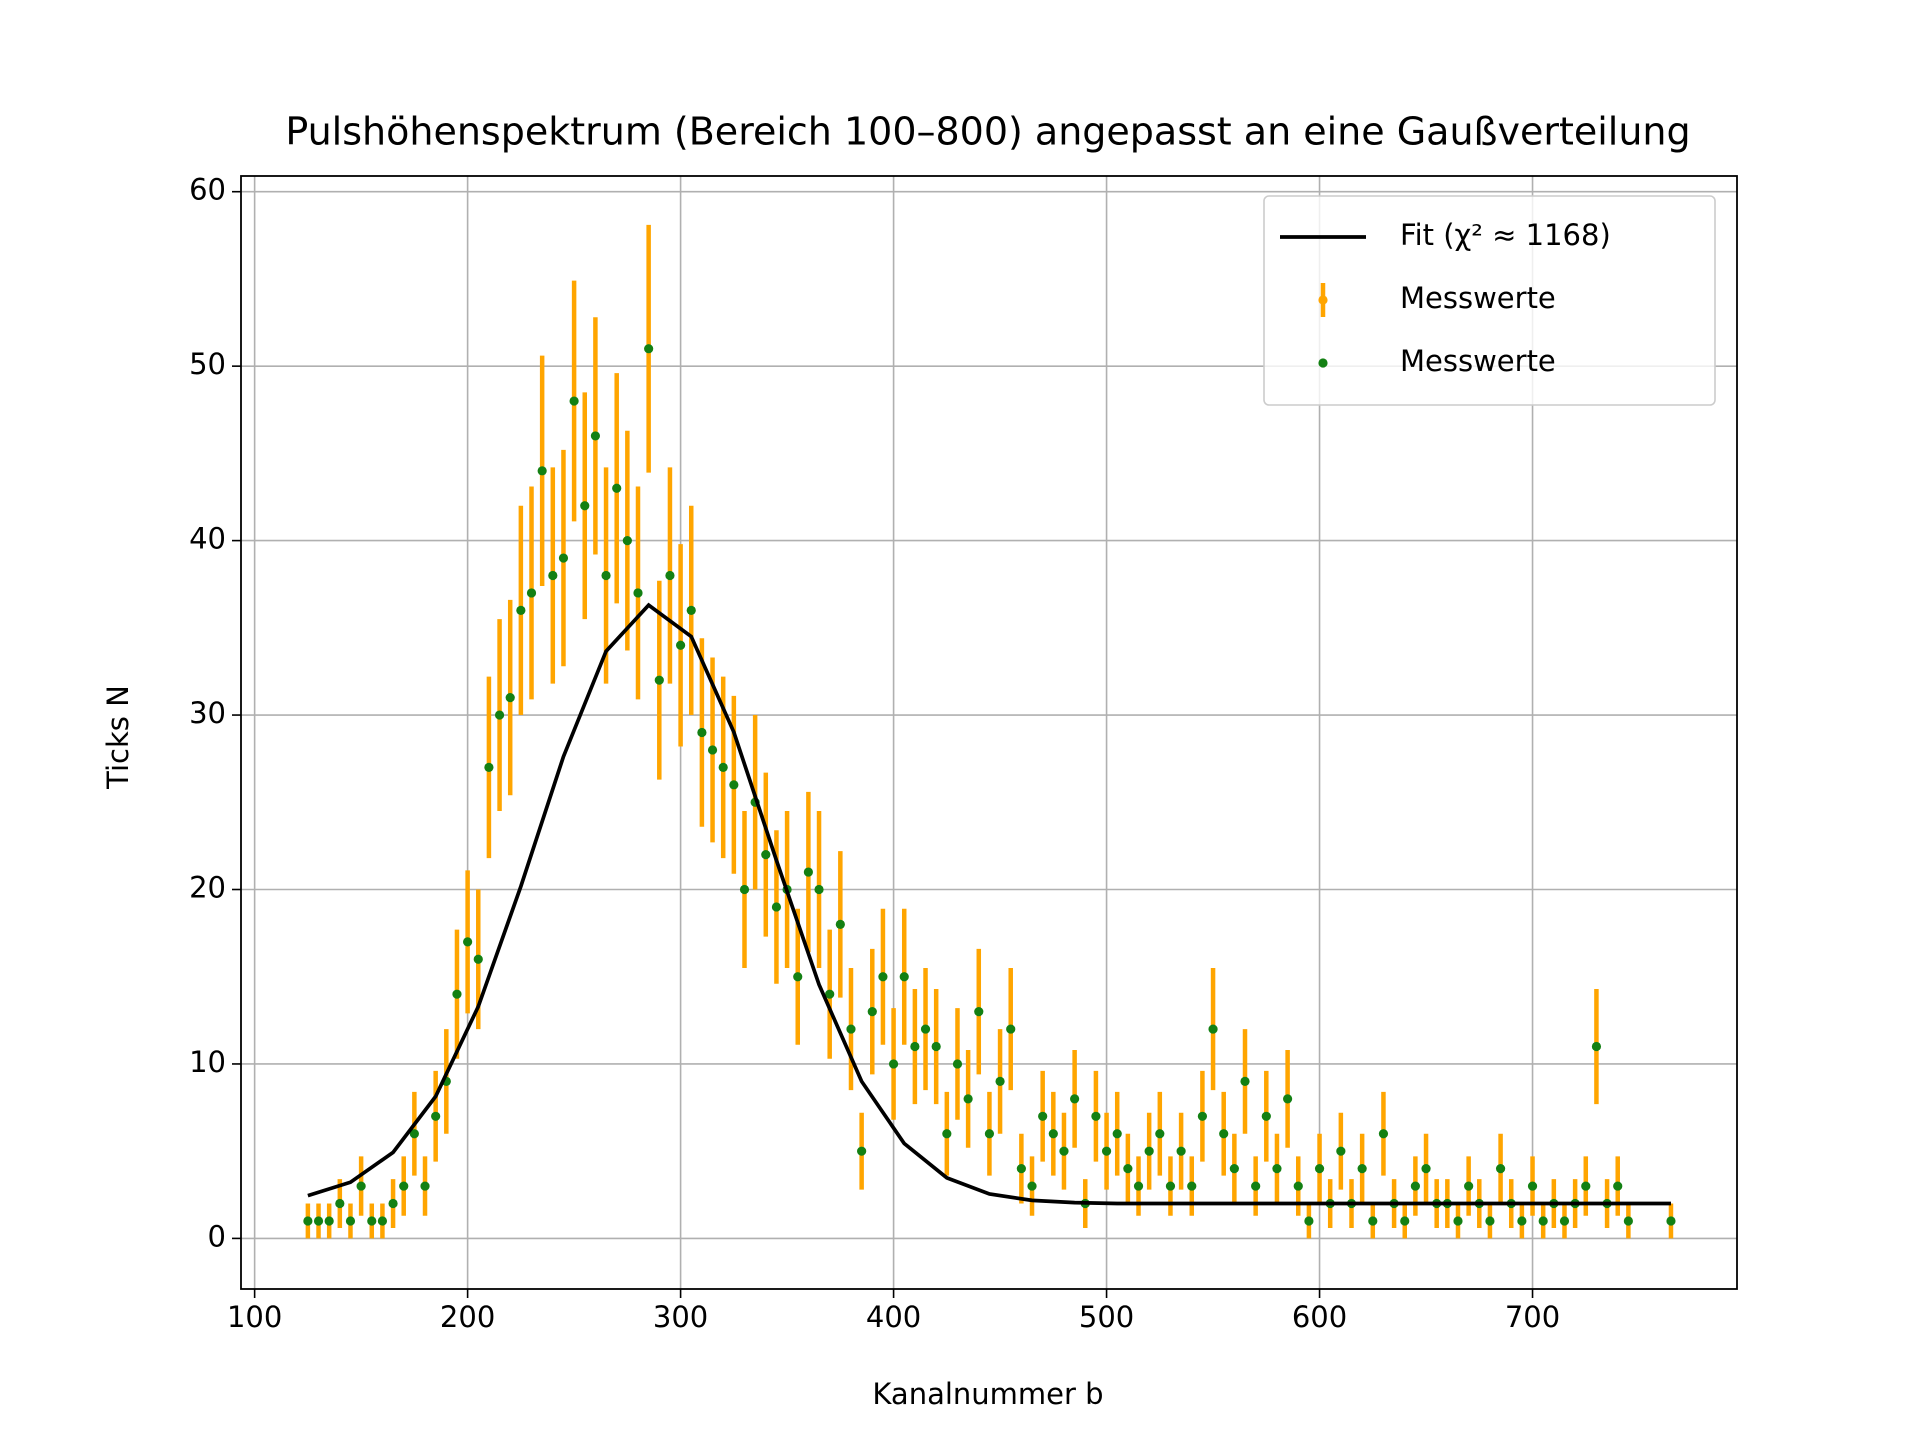 The width and height of the screenshot is (1920, 1440). What do you see at coordinates (893, 1317) in the screenshot?
I see `x-tick-label: 400` at bounding box center [893, 1317].